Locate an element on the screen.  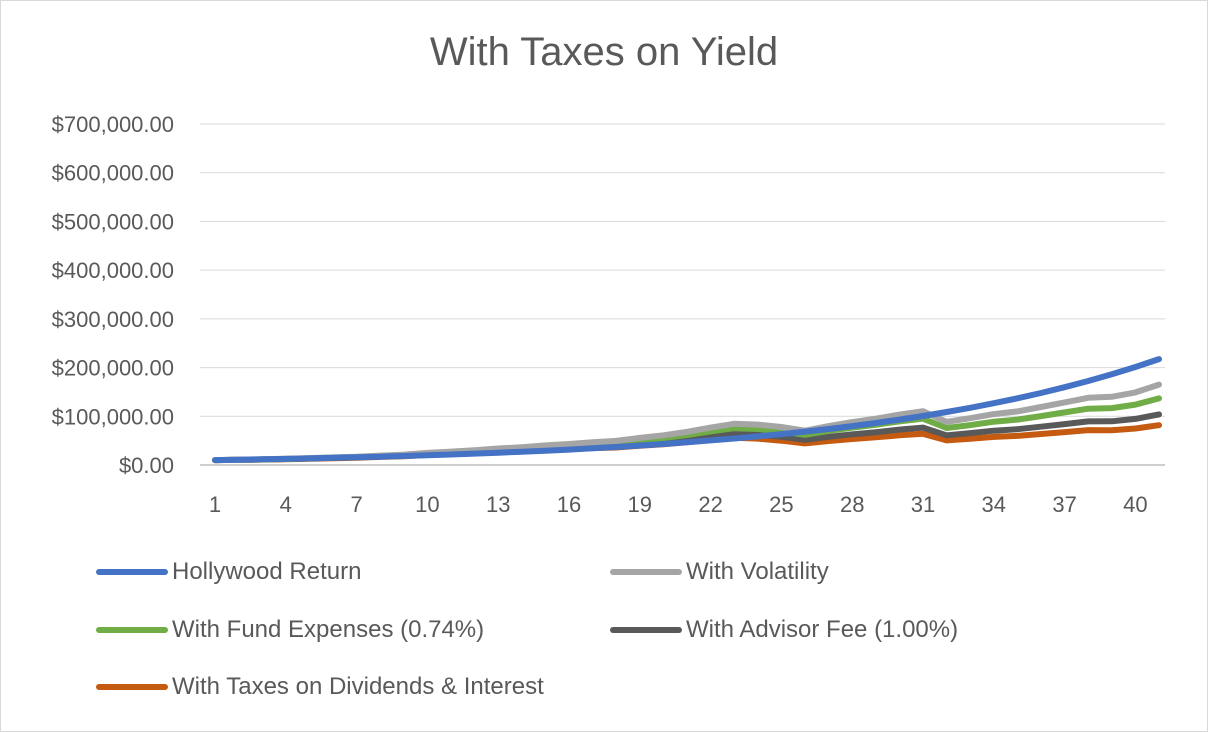
legend-item: With Advisor Fee (1.00%) is located at coordinates (784, 630).